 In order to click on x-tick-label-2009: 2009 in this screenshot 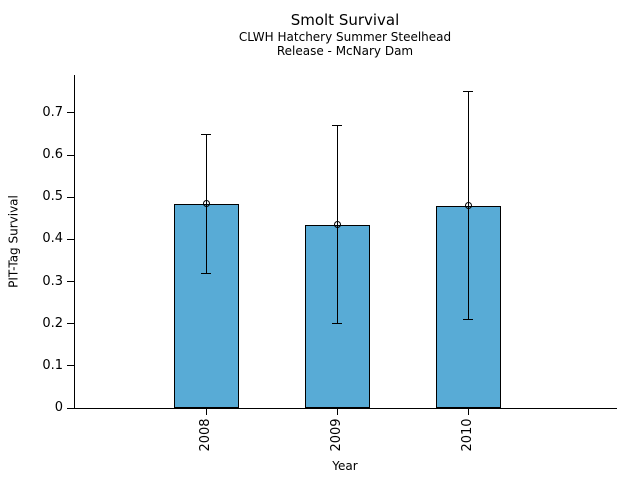, I will do `click(336, 435)`.